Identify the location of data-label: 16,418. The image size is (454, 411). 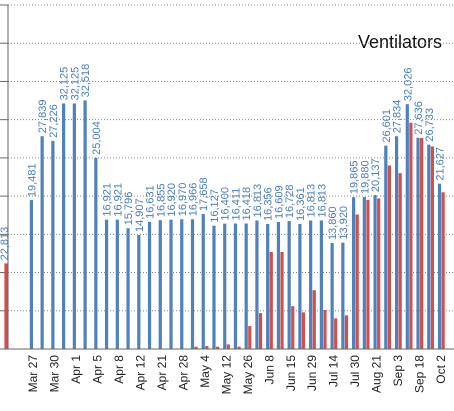
(247, 204).